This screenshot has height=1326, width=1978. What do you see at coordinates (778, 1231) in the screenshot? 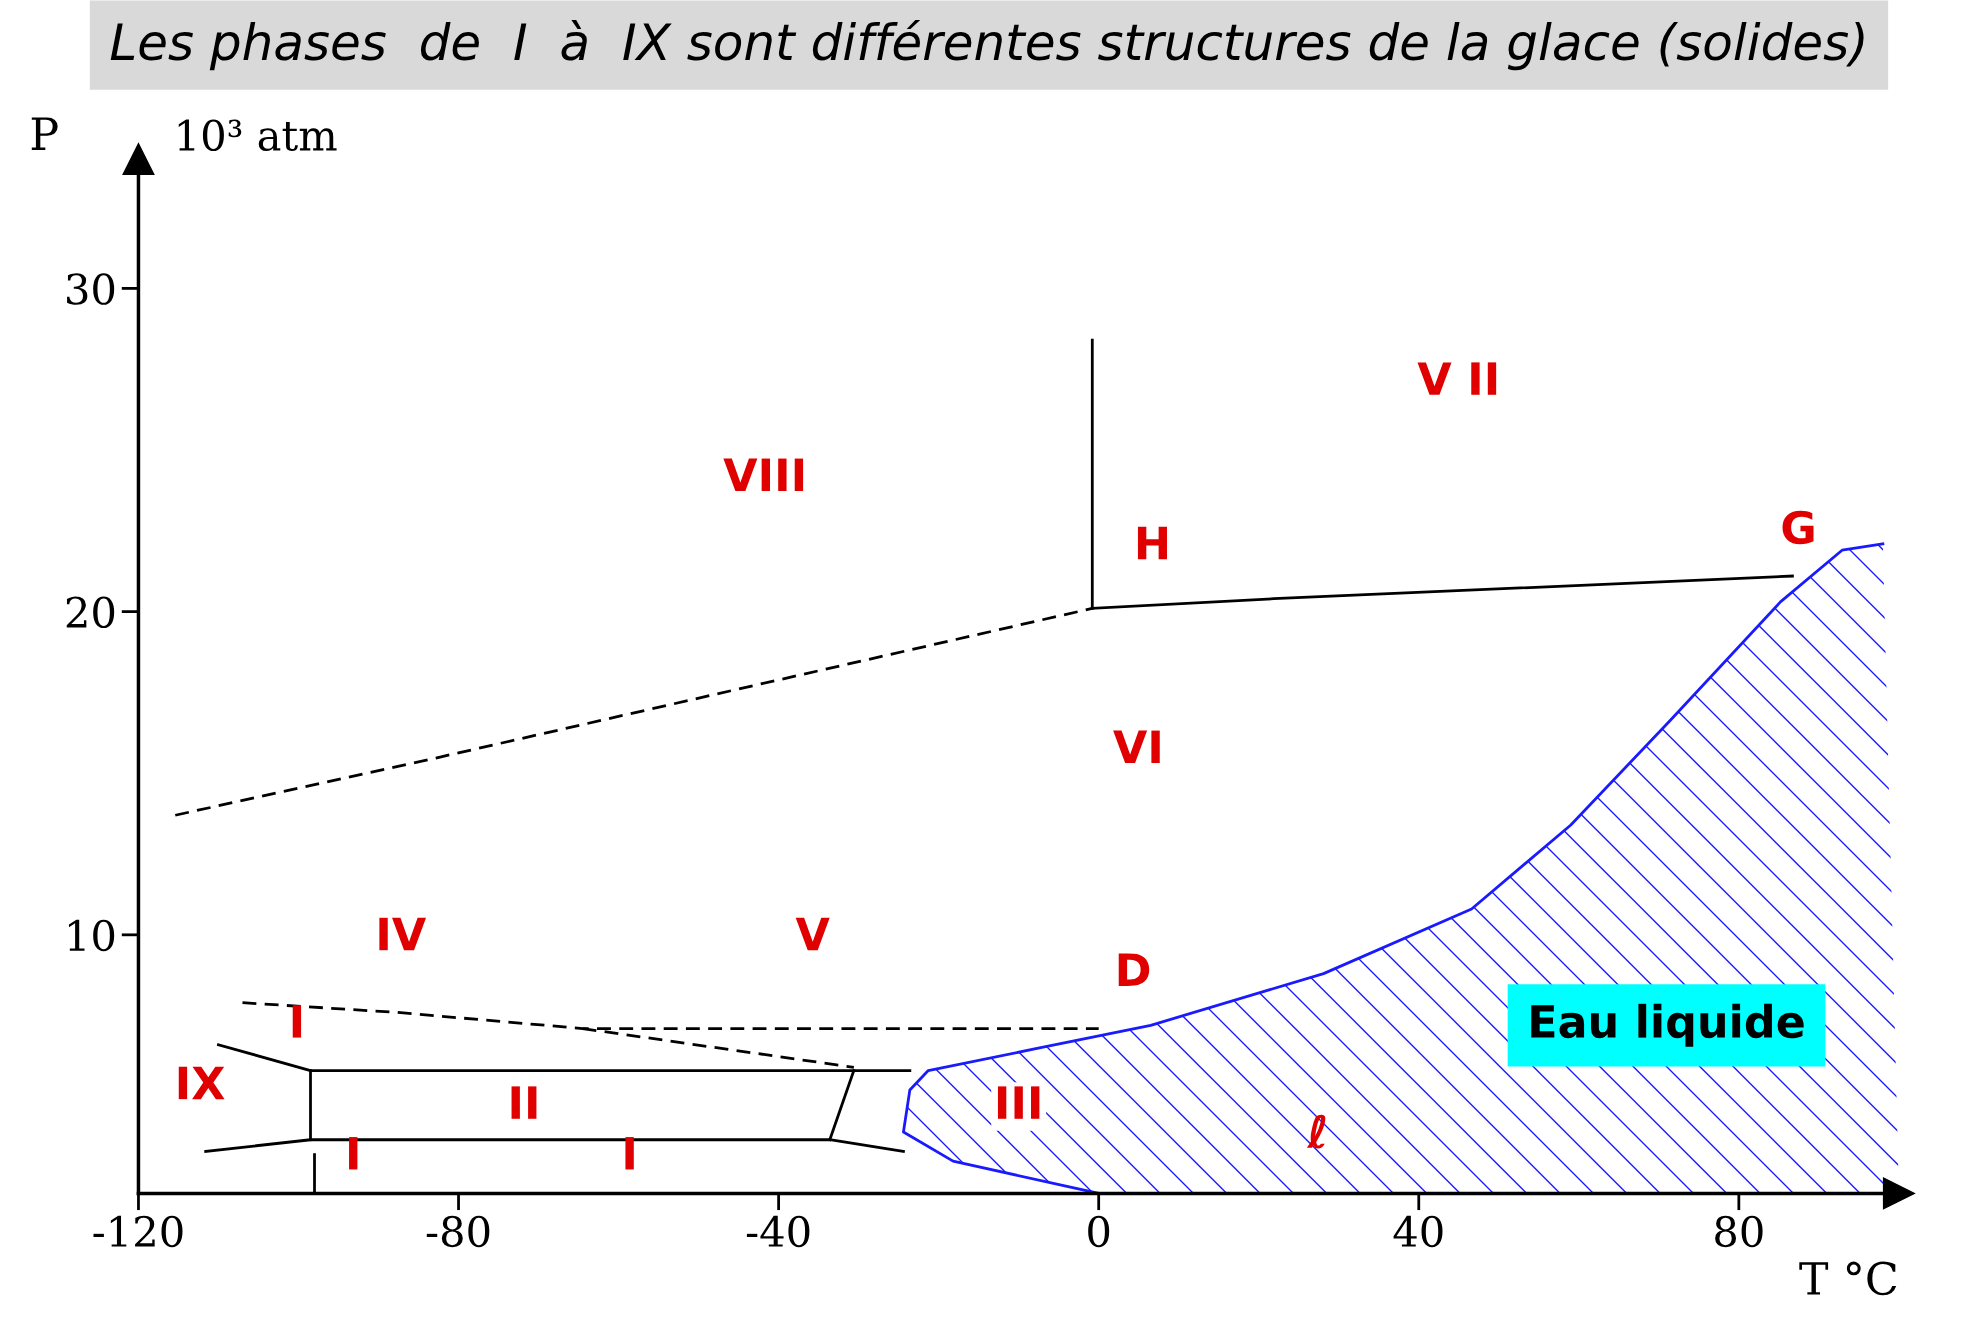
I see `x-tick-label: -40` at bounding box center [778, 1231].